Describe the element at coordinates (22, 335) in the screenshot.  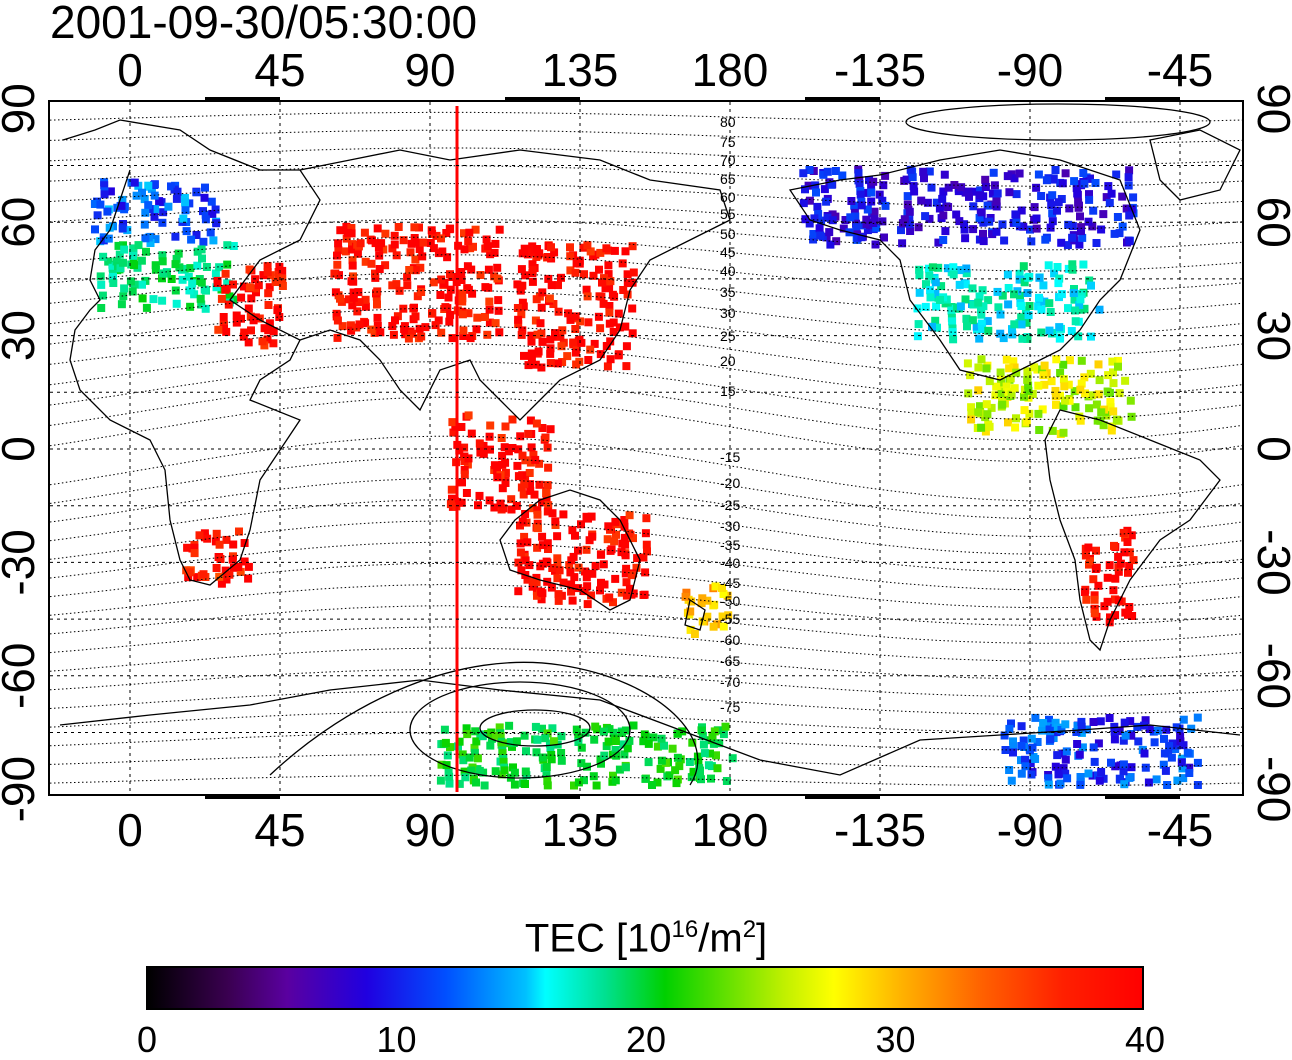
I see `lat-label-left: 30` at that location.